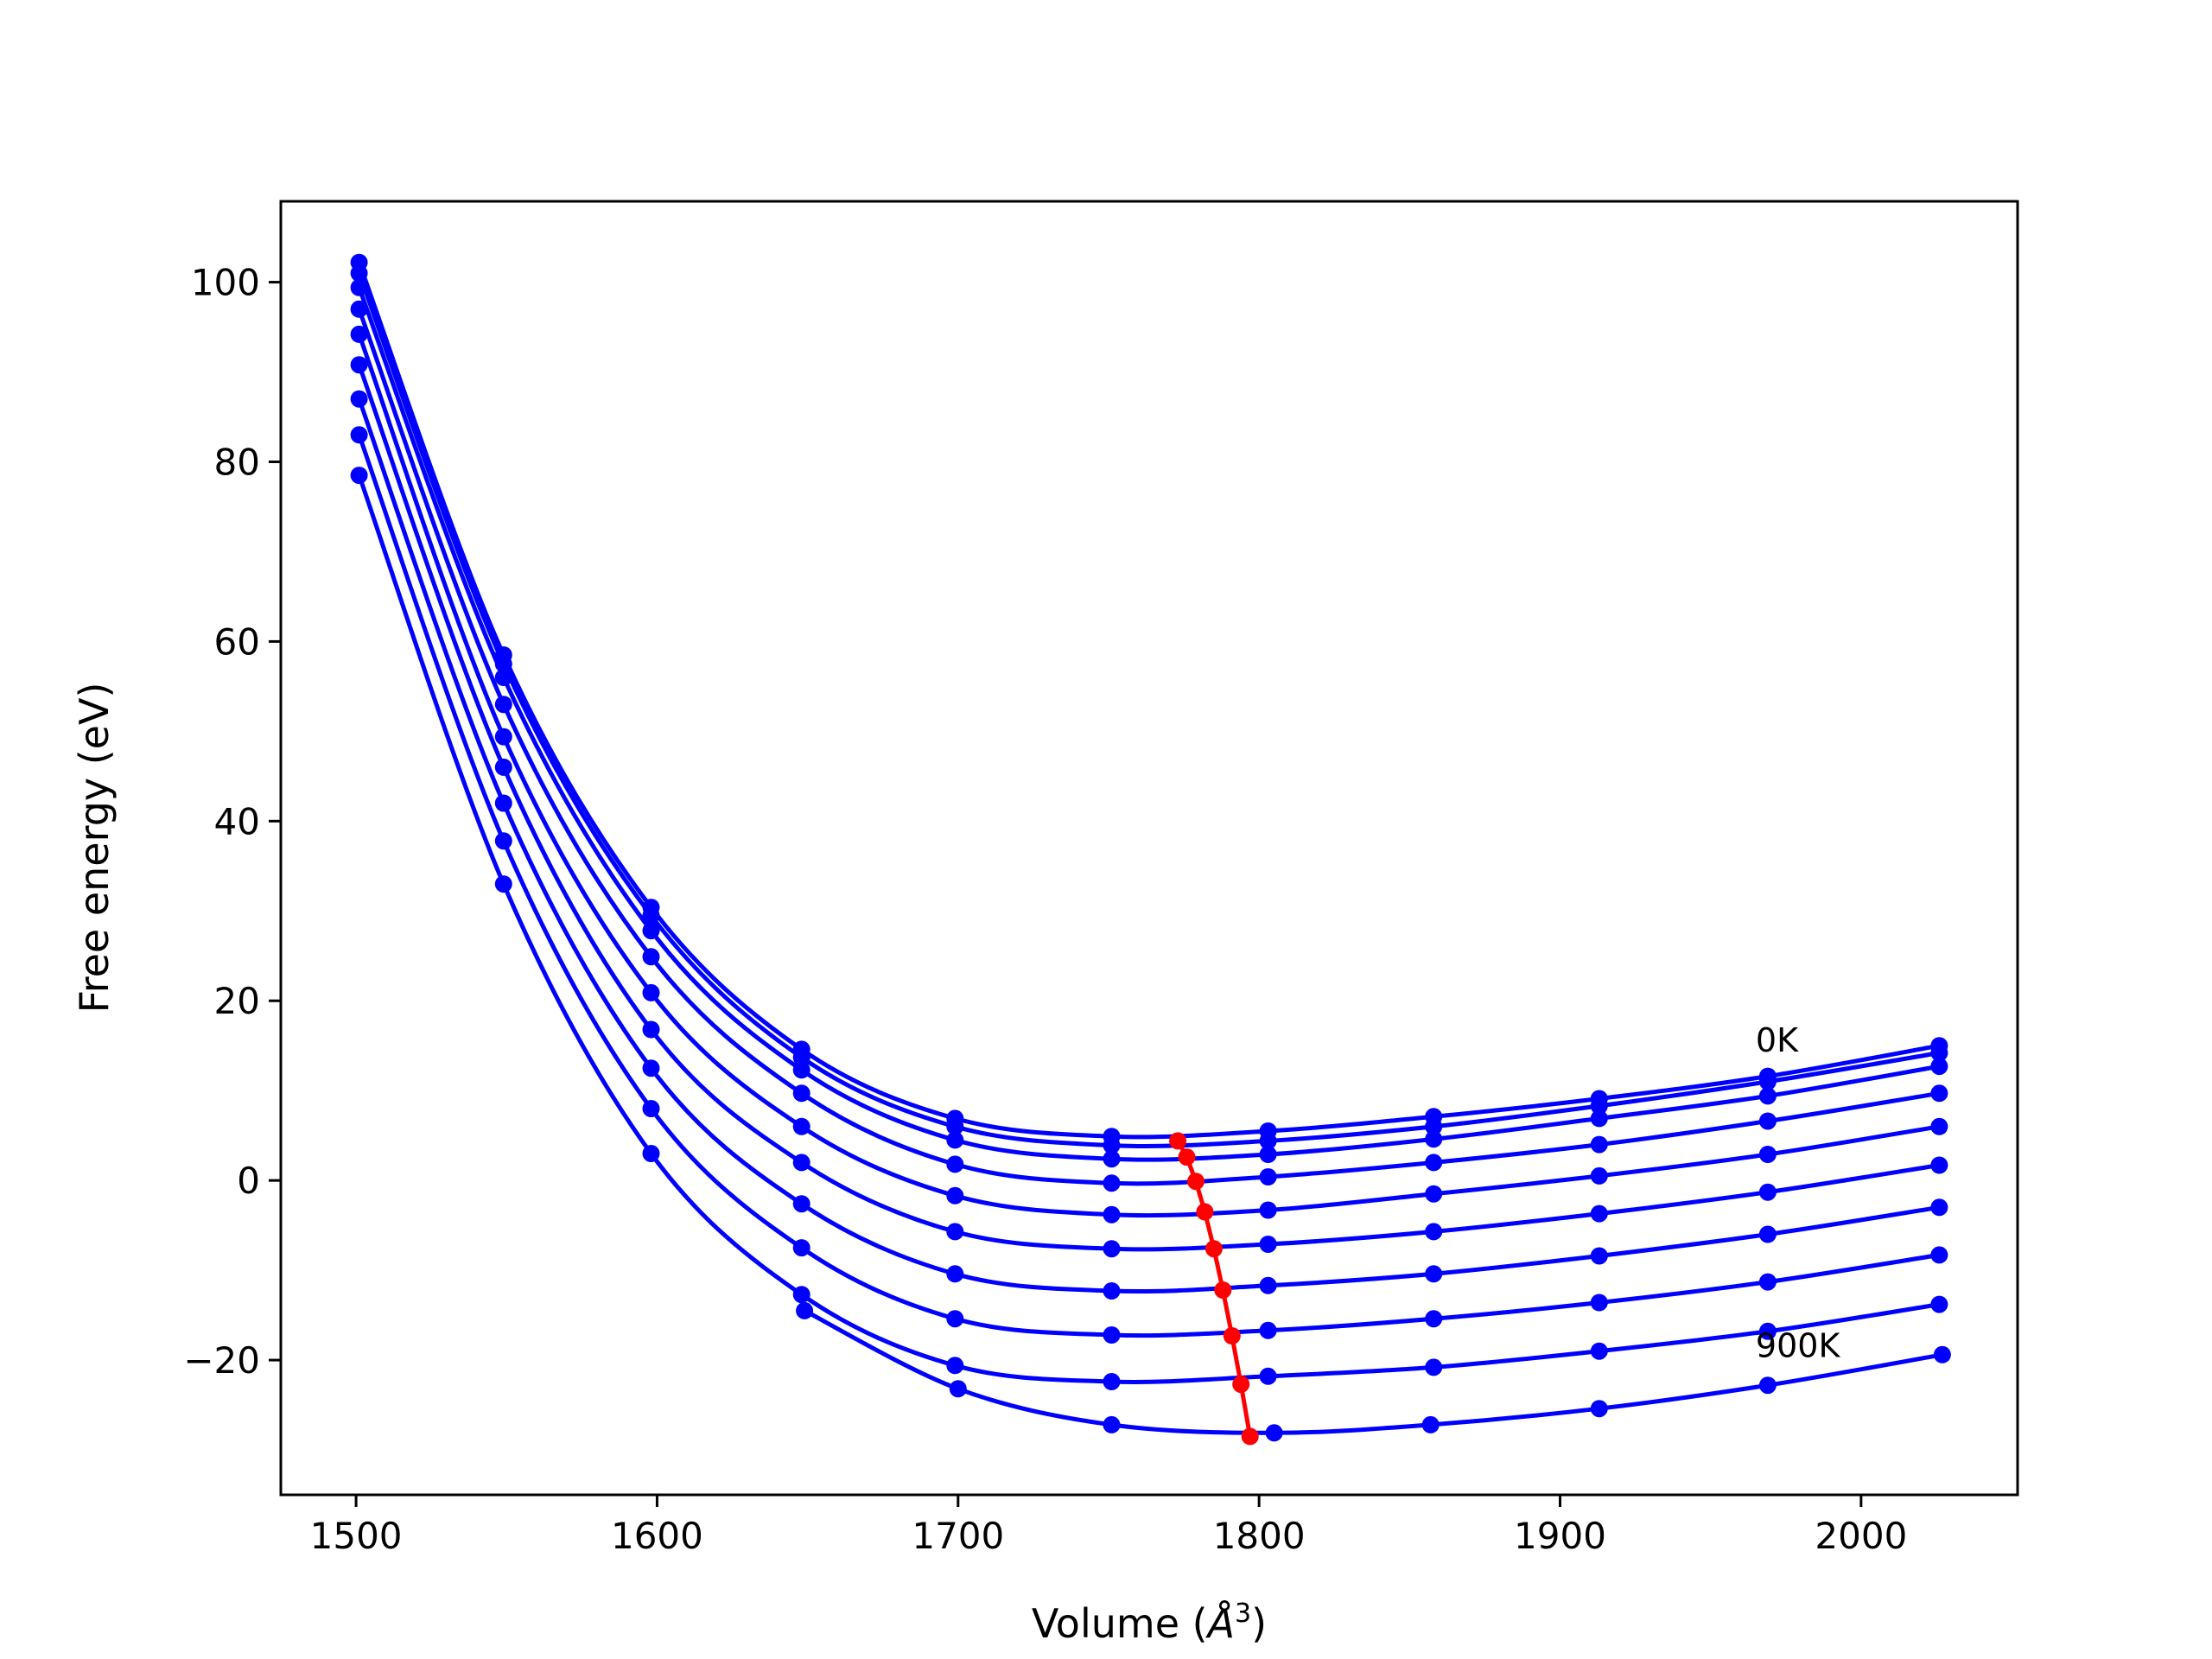 This screenshot has height=1659, width=2212. I want to click on x-tick-label: 1800, so click(1259, 1536).